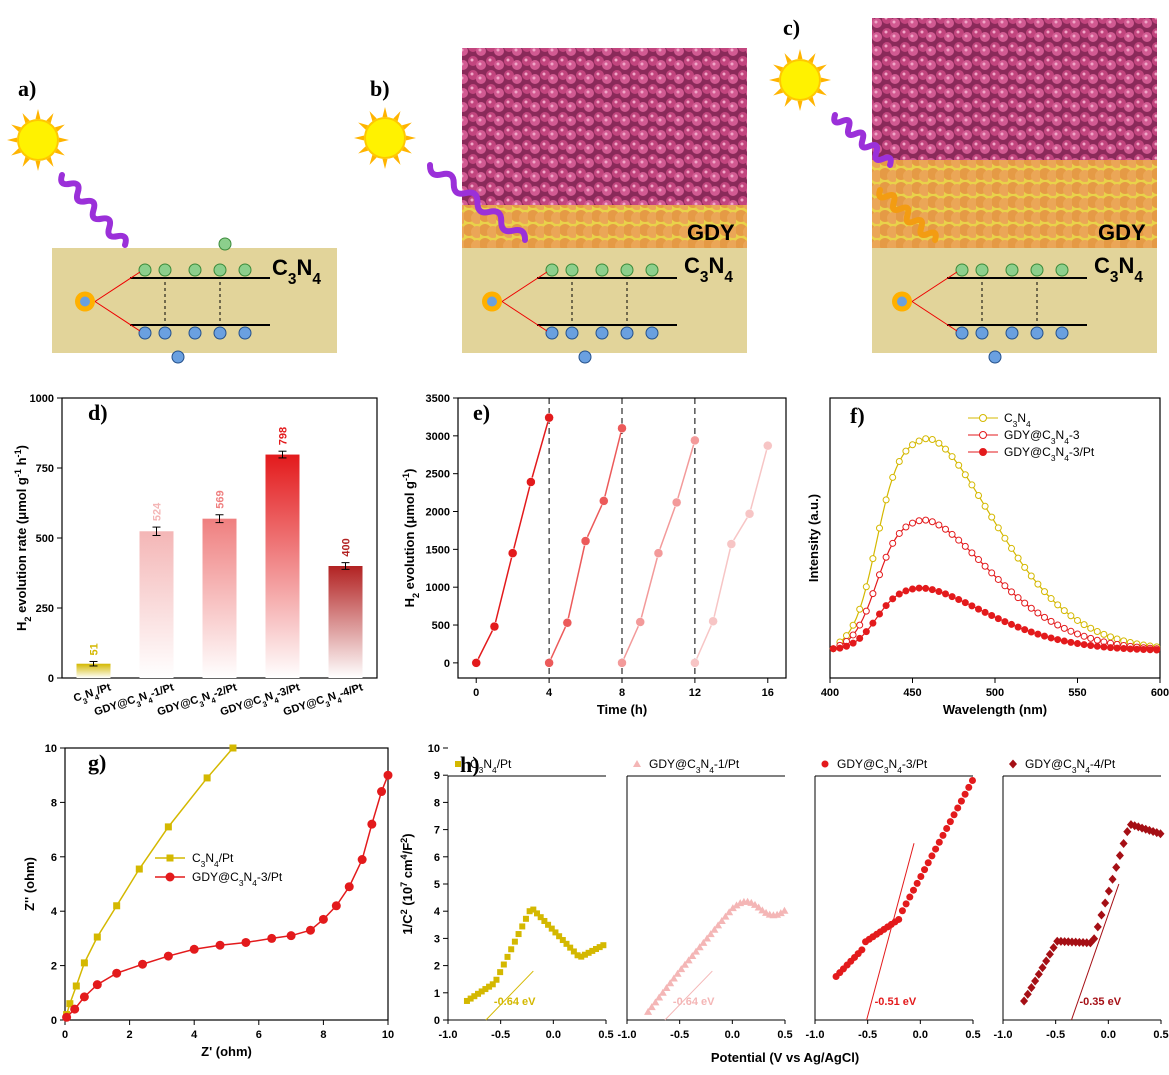 Image resolution: width=1169 pixels, height=1075 pixels. What do you see at coordinates (791, 27) in the screenshot?
I see `panel-c-letter: c)` at bounding box center [791, 27].